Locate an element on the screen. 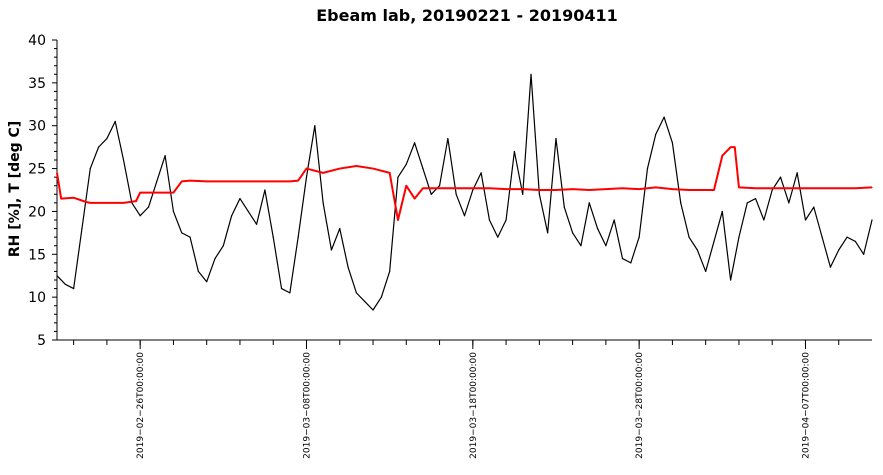 The image size is (883, 475). y-tick-label: 5 is located at coordinates (41, 341).